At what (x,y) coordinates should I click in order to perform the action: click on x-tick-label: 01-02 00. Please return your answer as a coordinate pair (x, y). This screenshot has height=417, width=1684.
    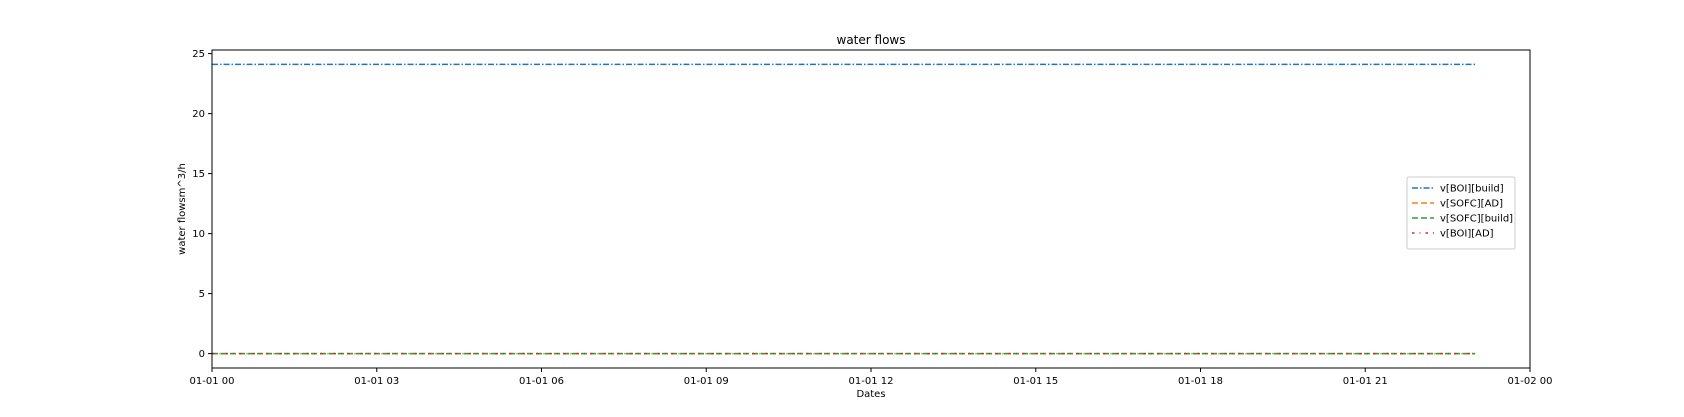
    Looking at the image, I should click on (1530, 381).